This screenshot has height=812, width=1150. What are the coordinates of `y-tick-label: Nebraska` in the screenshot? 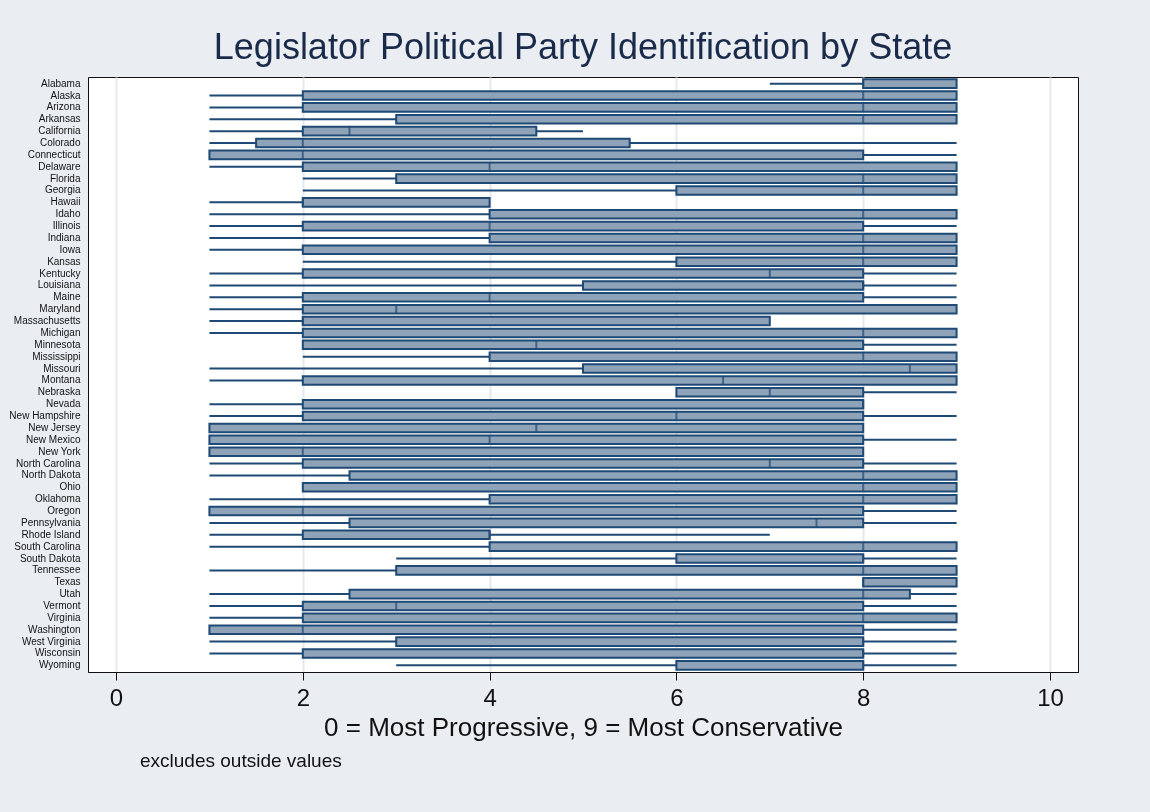 It's located at (59, 392).